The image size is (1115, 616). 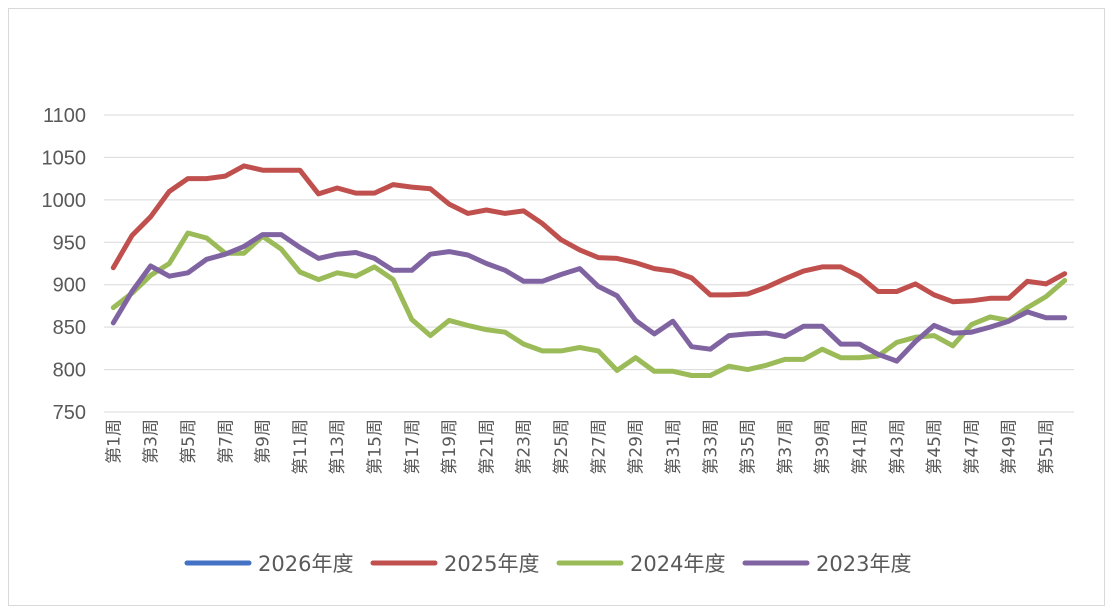 I want to click on x-tick-label: 第17周, so click(x=413, y=447).